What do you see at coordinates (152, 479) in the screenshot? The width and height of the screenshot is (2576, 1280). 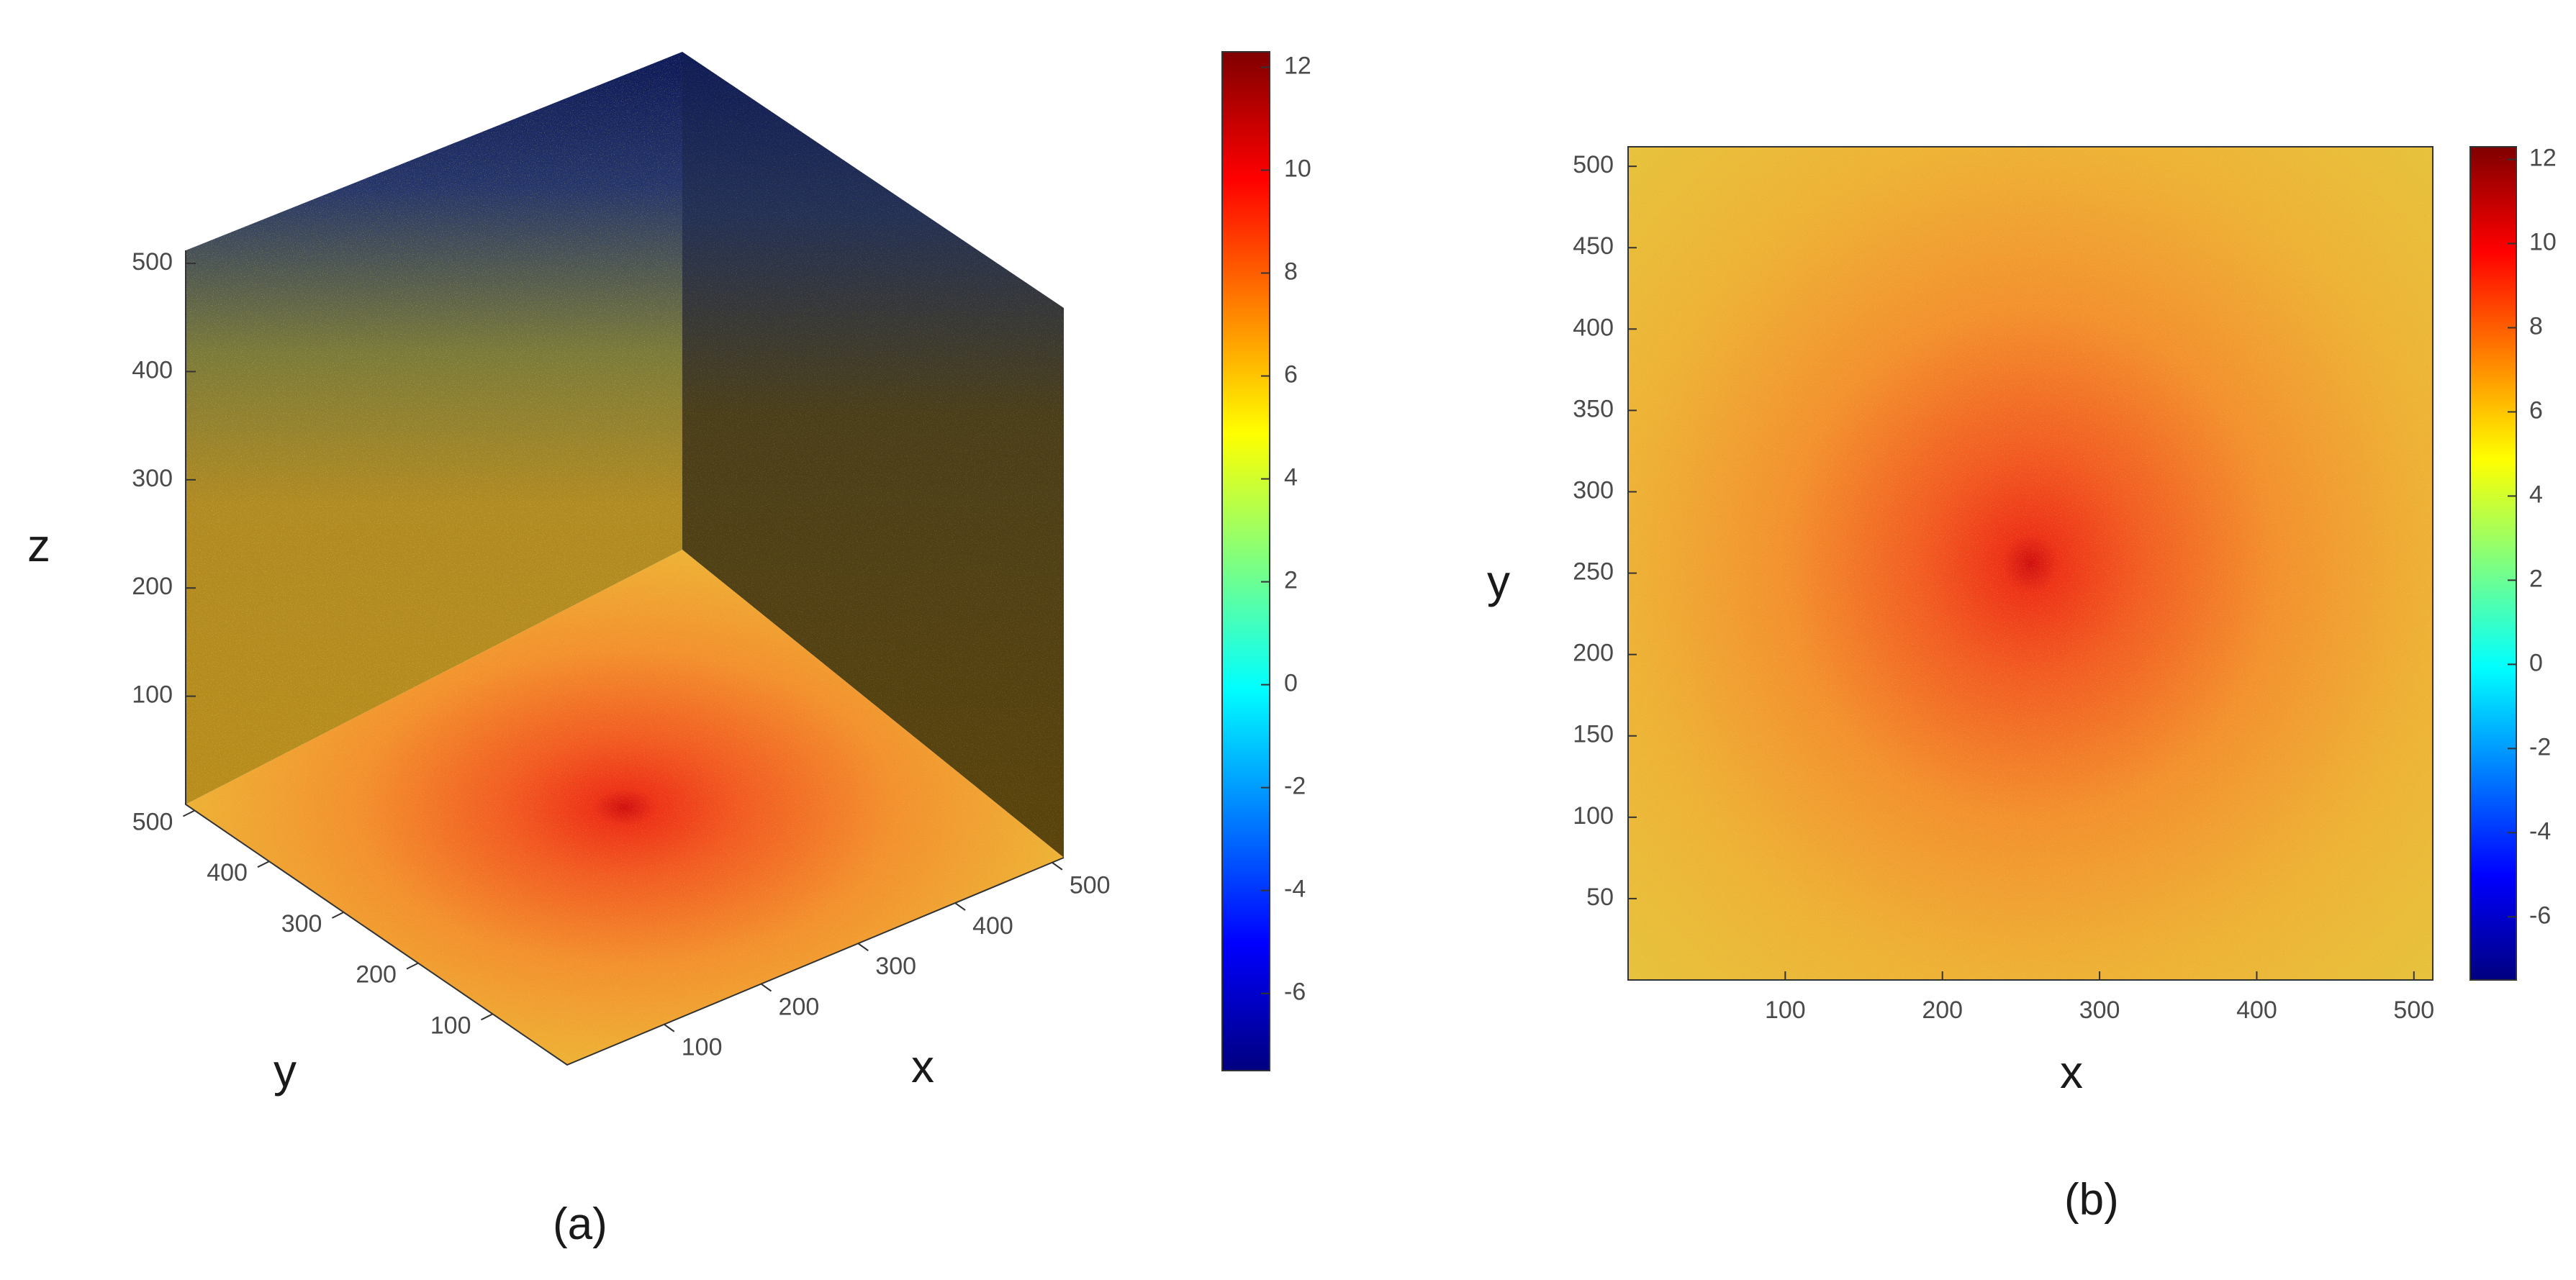 I see `z-tick-label: 300` at bounding box center [152, 479].